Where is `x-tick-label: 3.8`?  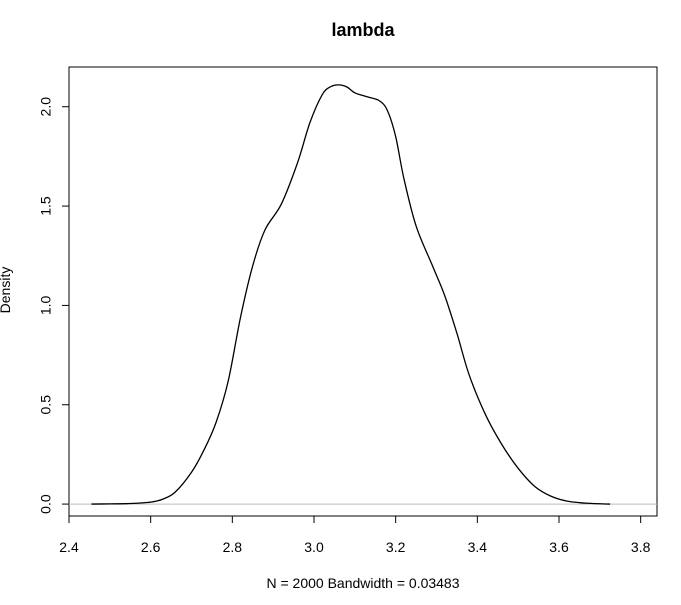
x-tick-label: 3.8 is located at coordinates (641, 547).